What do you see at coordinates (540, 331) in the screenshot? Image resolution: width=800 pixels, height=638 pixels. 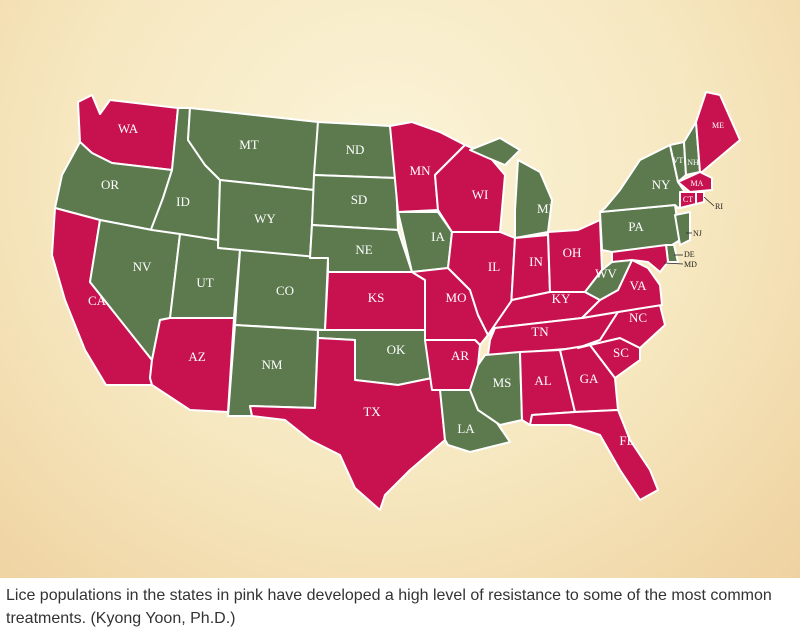 I see `state-label-tn: TN` at bounding box center [540, 331].